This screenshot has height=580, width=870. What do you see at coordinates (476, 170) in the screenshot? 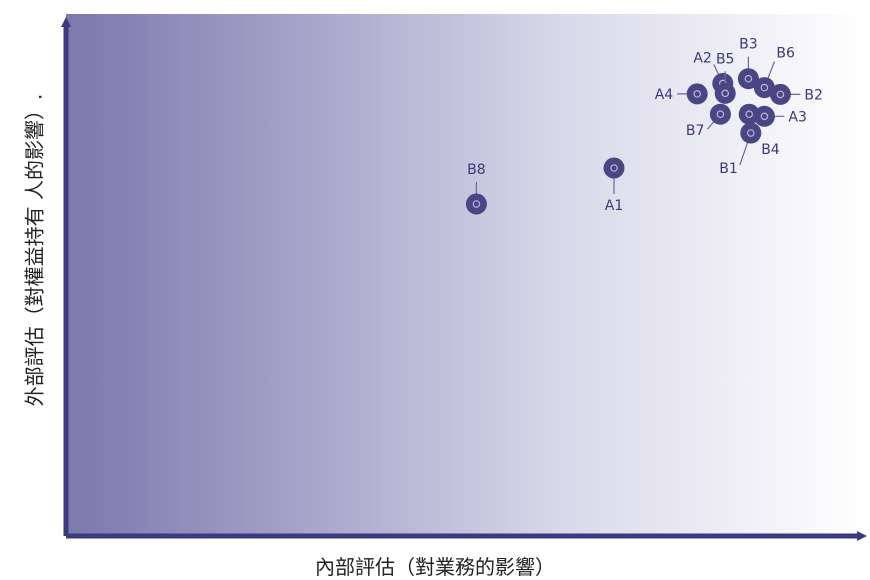
I see `point-label: B8` at bounding box center [476, 170].